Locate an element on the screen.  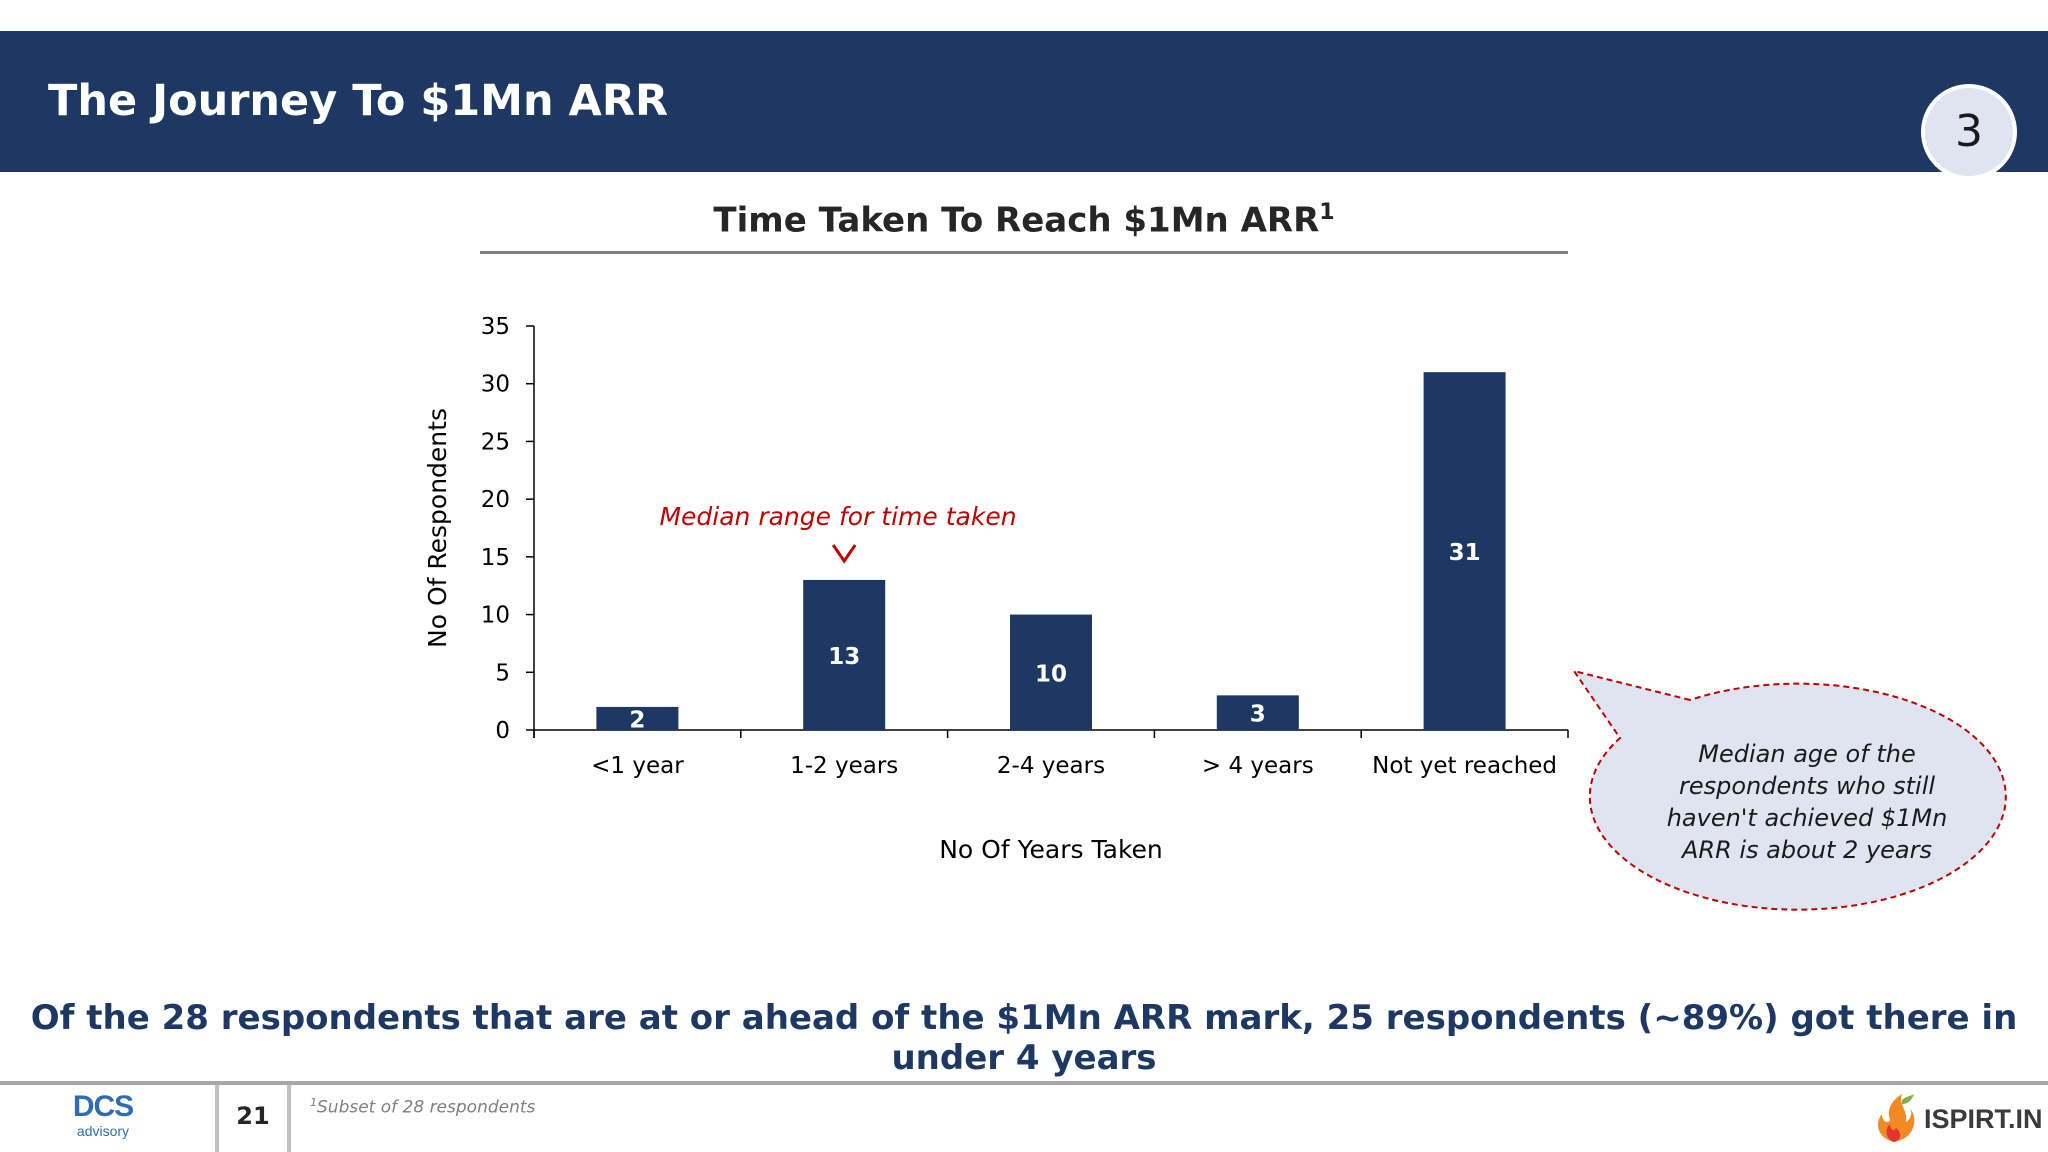
x-tick-label: 1-2 years is located at coordinates (844, 766).